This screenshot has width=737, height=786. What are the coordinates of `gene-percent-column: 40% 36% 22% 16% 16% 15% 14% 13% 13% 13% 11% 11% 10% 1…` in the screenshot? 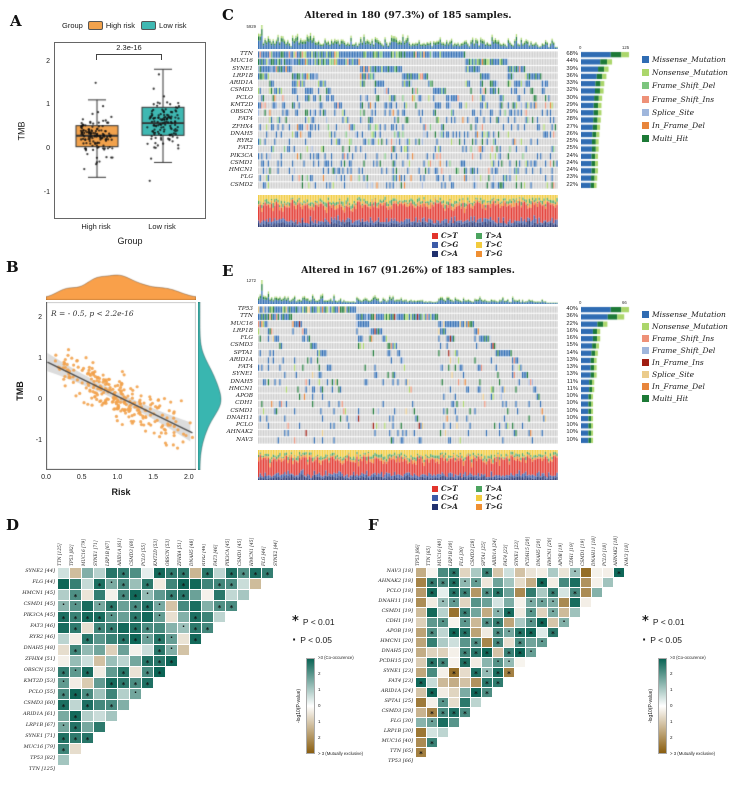 It's located at (568, 375).